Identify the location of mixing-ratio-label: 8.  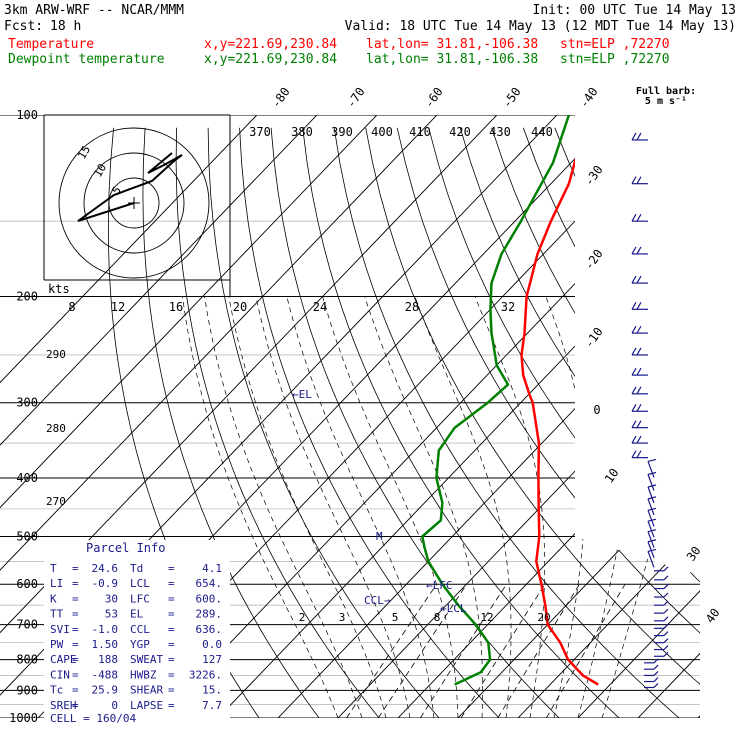
(437, 617).